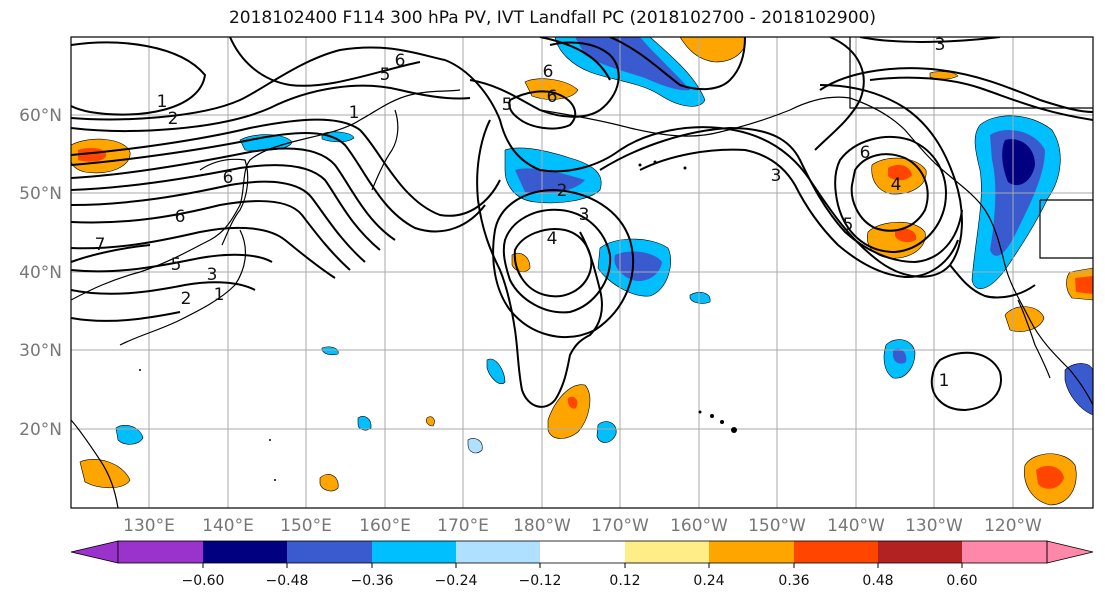 The width and height of the screenshot is (1105, 601). I want to click on lon-label: 170°W, so click(620, 526).